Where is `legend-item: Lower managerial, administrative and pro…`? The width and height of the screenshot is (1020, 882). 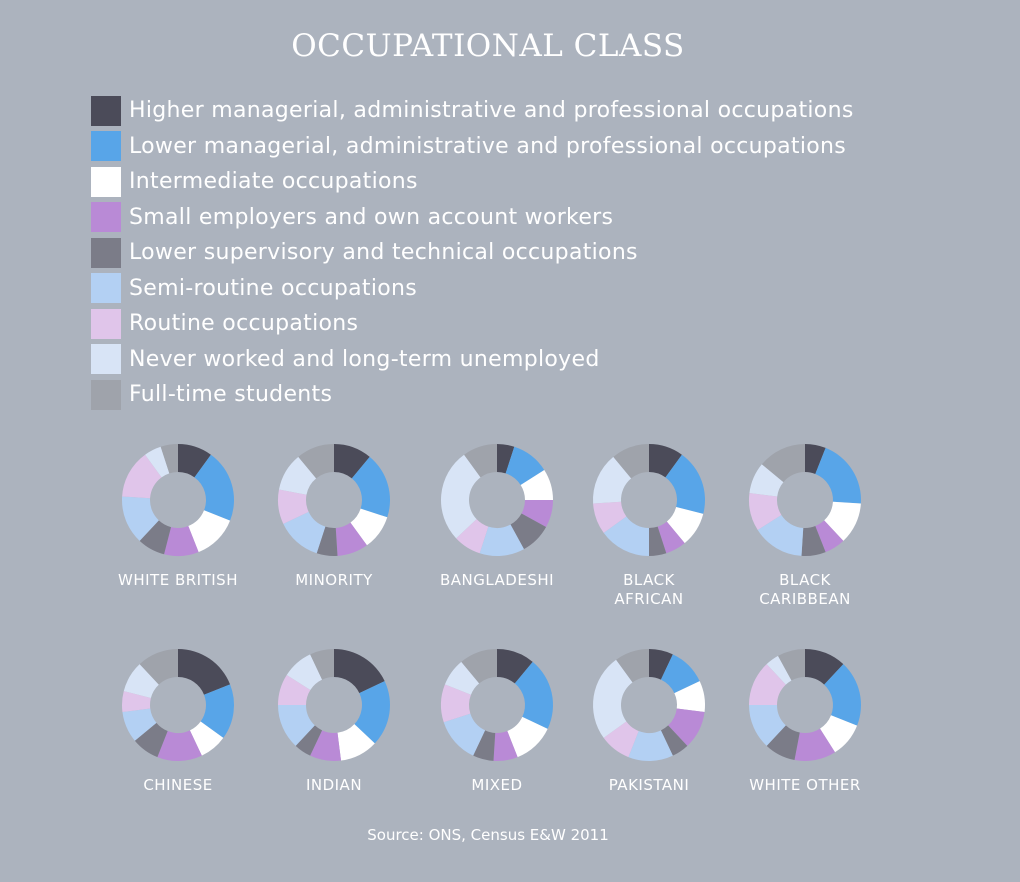 legend-item: Lower managerial, administrative and pro… is located at coordinates (472, 147).